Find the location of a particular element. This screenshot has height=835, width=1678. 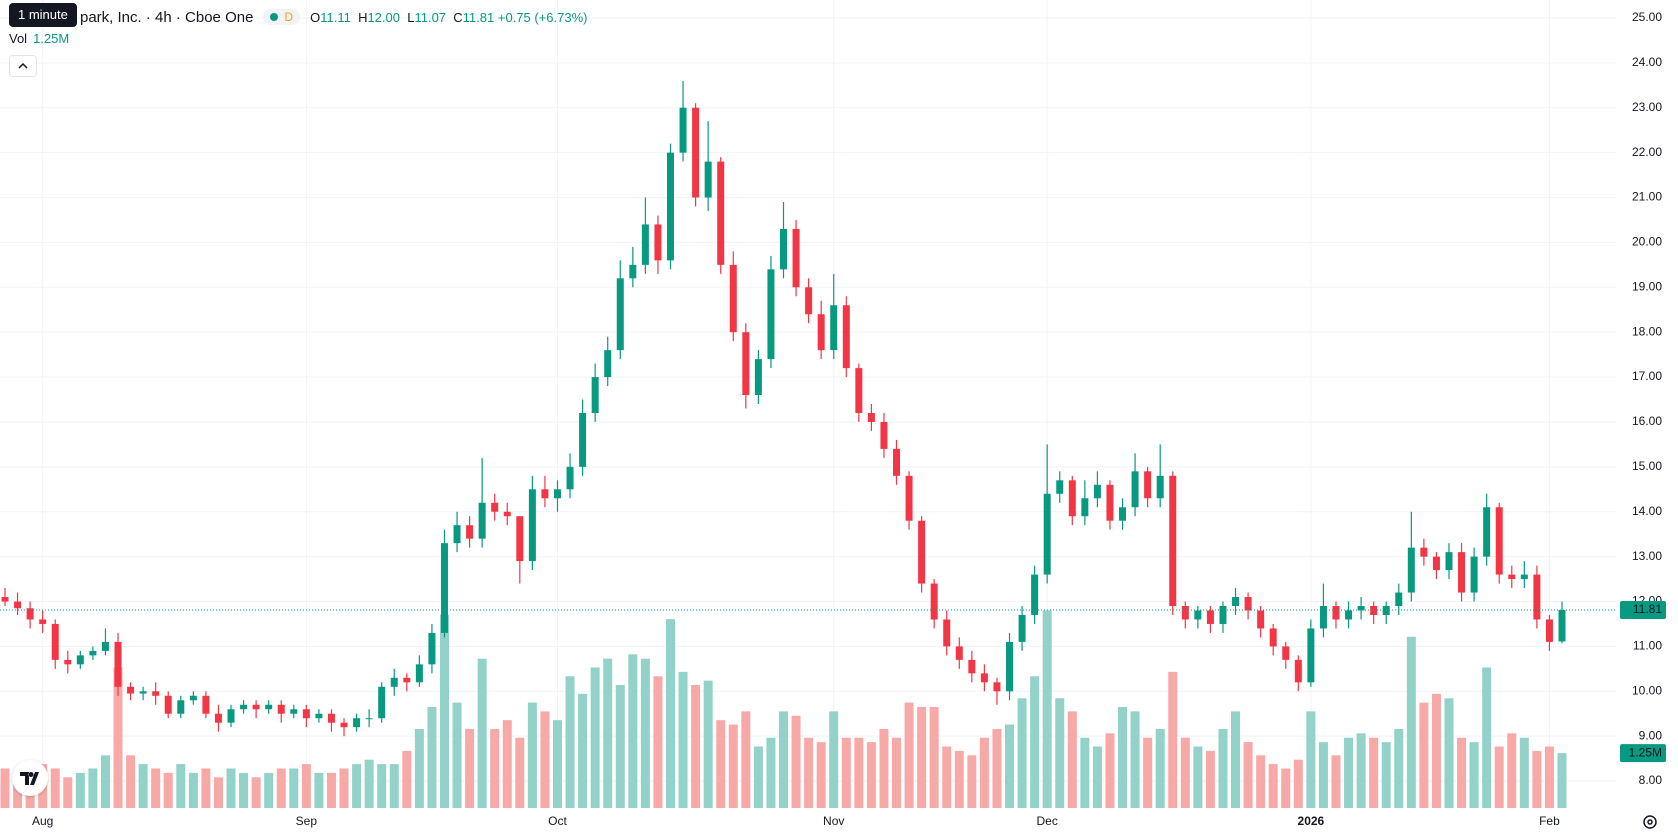

collapse-button is located at coordinates (23, 66).